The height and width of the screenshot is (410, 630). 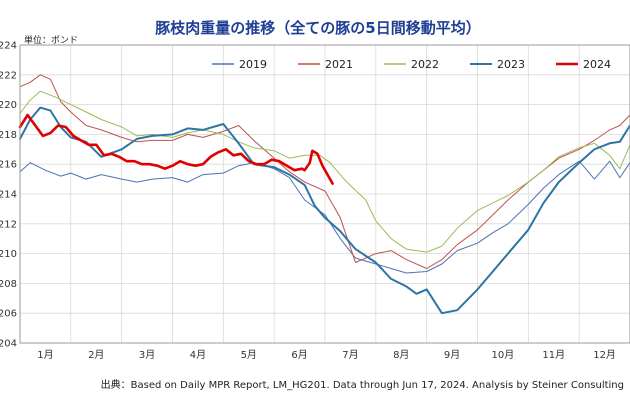 I want to click on y-tick-label: 210, so click(x=8, y=254).